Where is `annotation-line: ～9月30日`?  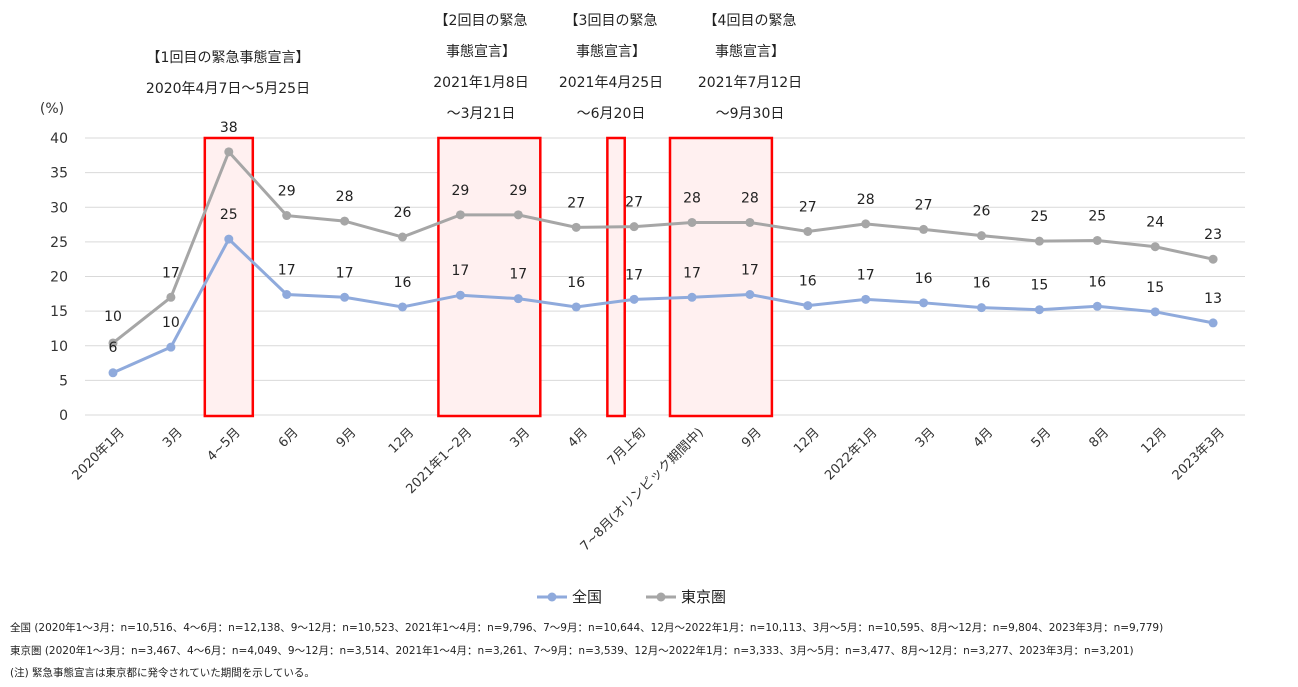
annotation-line: ～9月30日 is located at coordinates (750, 114).